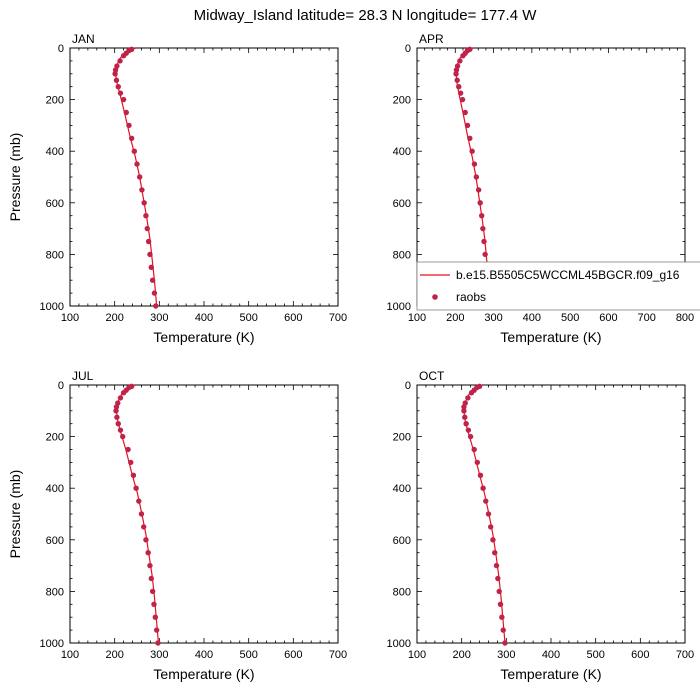 The image size is (700, 700). I want to click on legend-obs-swatch, so click(435, 297).